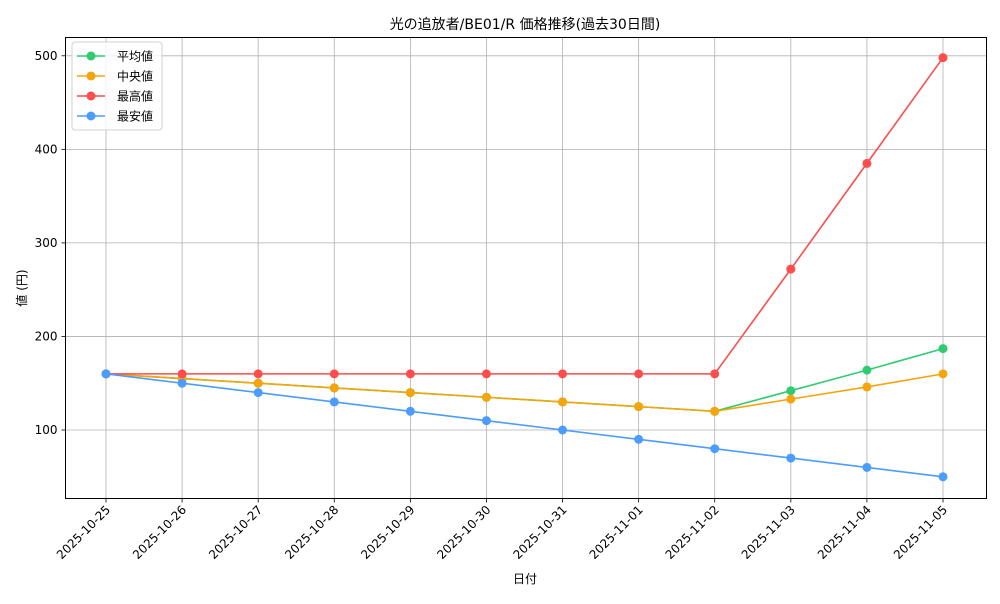 Image resolution: width=1000 pixels, height=604 pixels. Describe the element at coordinates (46, 149) in the screenshot. I see `y-tick-label: 400` at that location.